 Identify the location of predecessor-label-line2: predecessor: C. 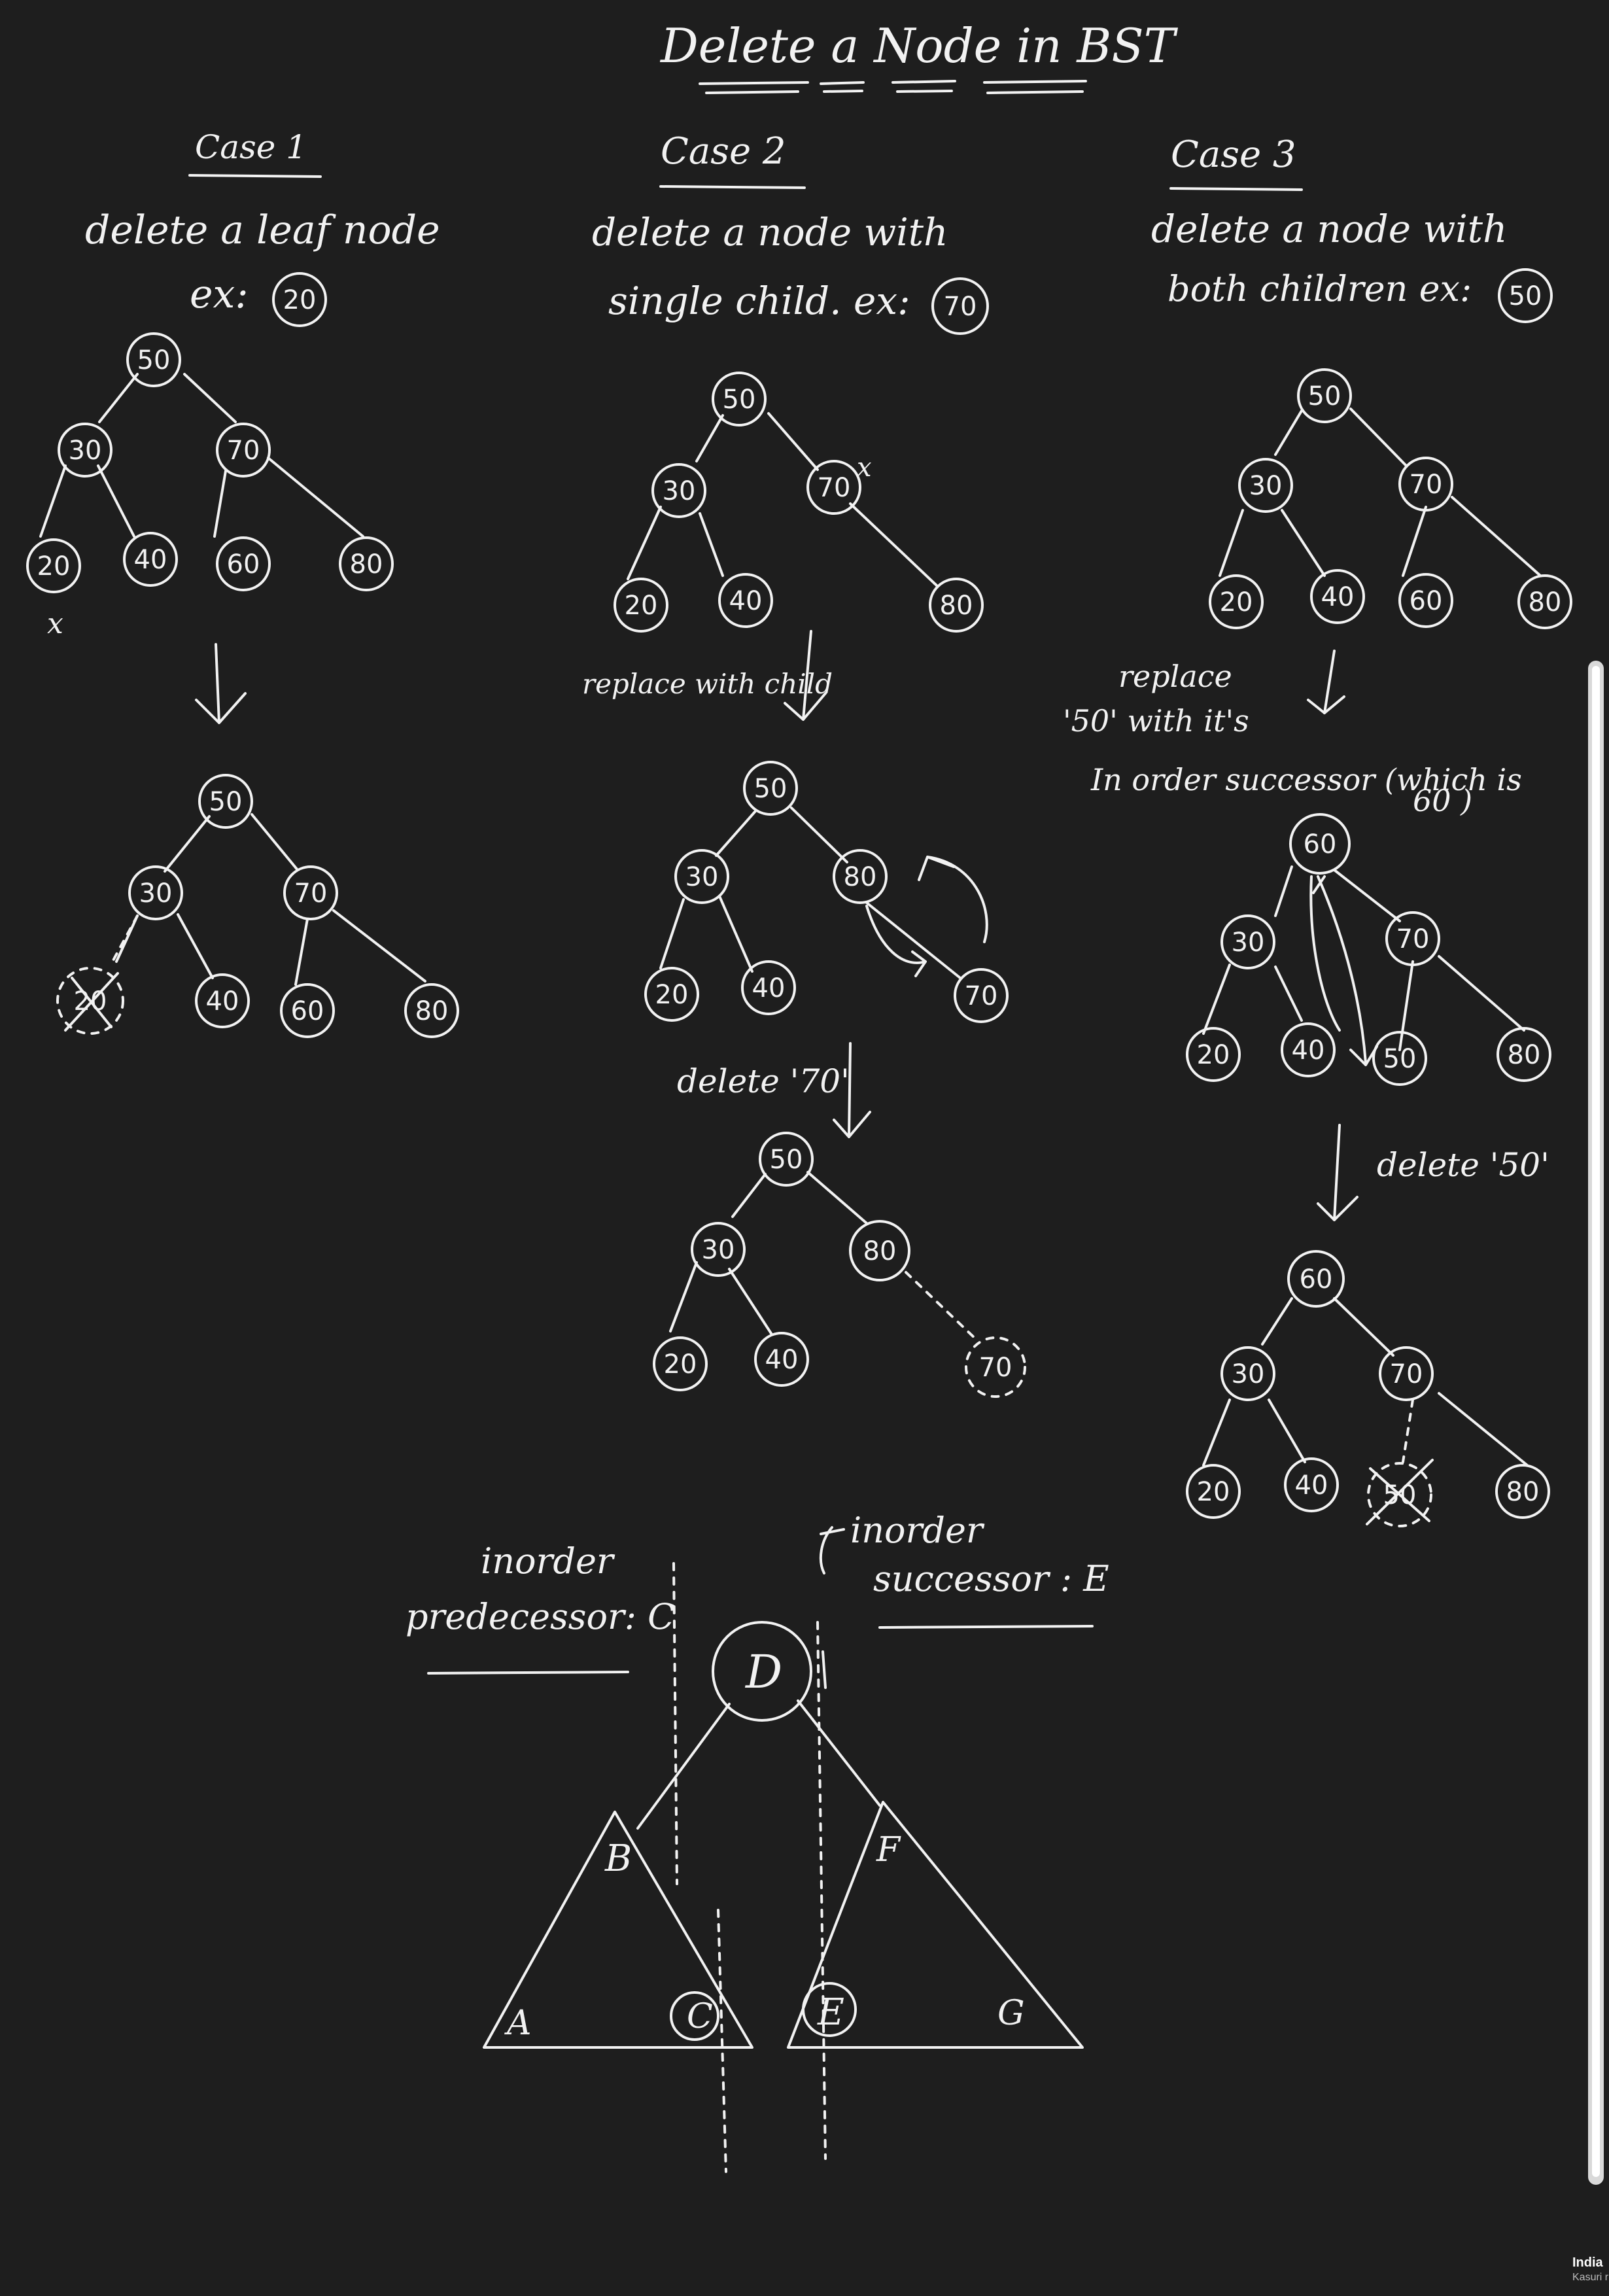
(540, 1616).